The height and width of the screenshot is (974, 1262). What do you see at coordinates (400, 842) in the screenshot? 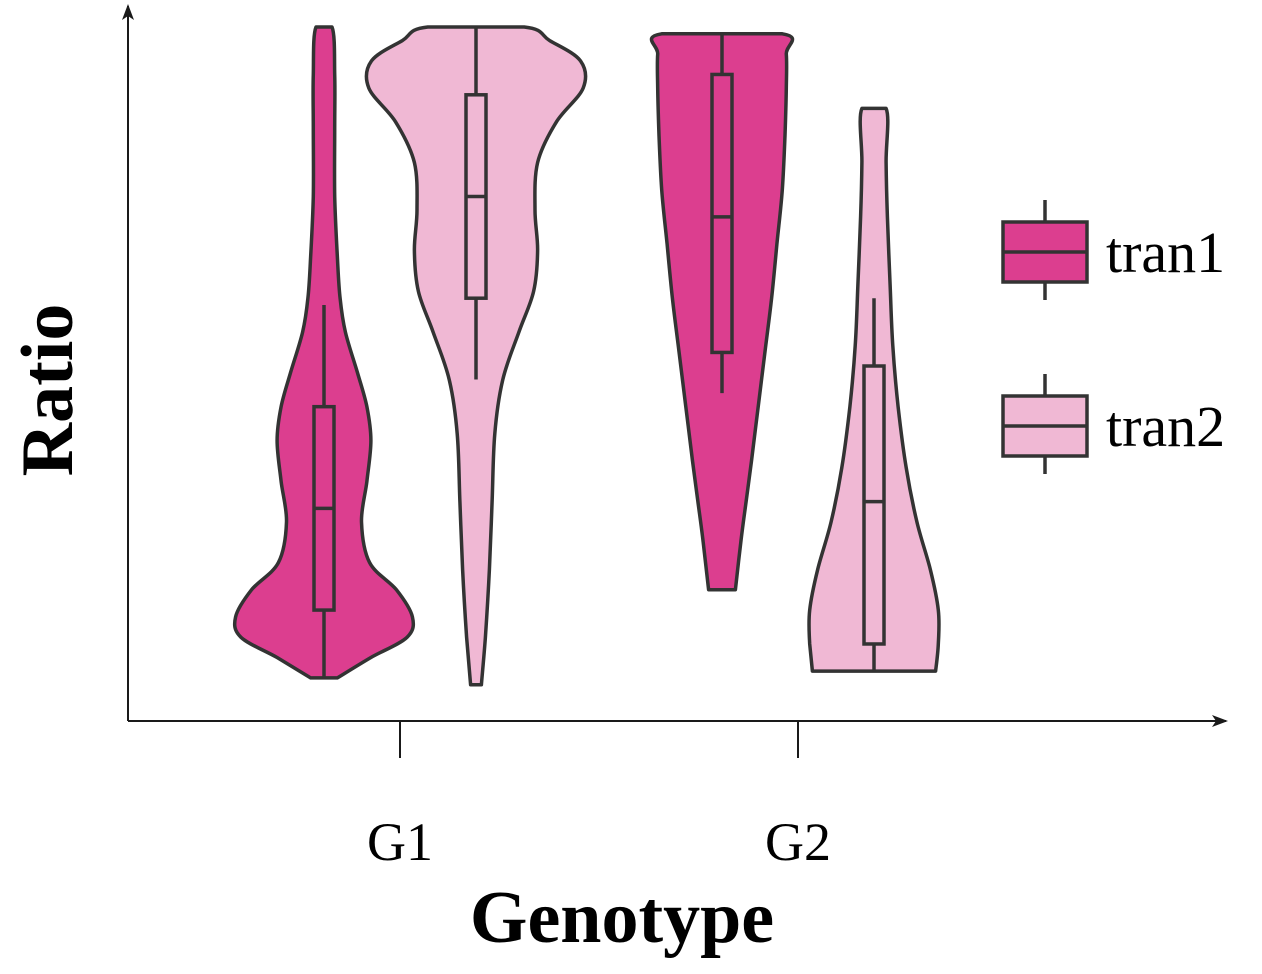
I see `x-tick-label-g1: G1` at bounding box center [400, 842].